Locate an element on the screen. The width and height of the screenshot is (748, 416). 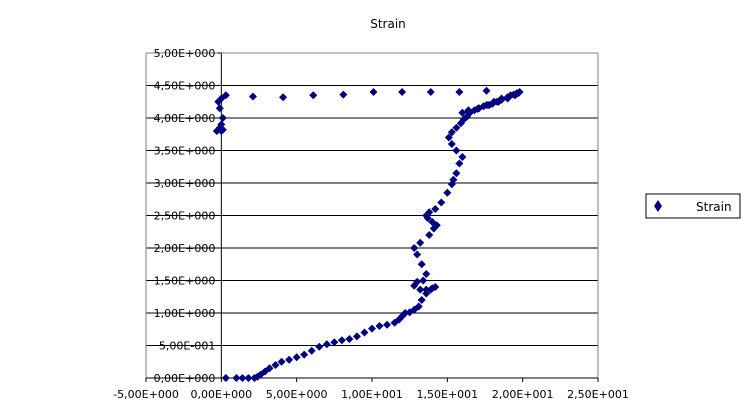
x-tick-label: 5,00E+000 is located at coordinates (297, 394).